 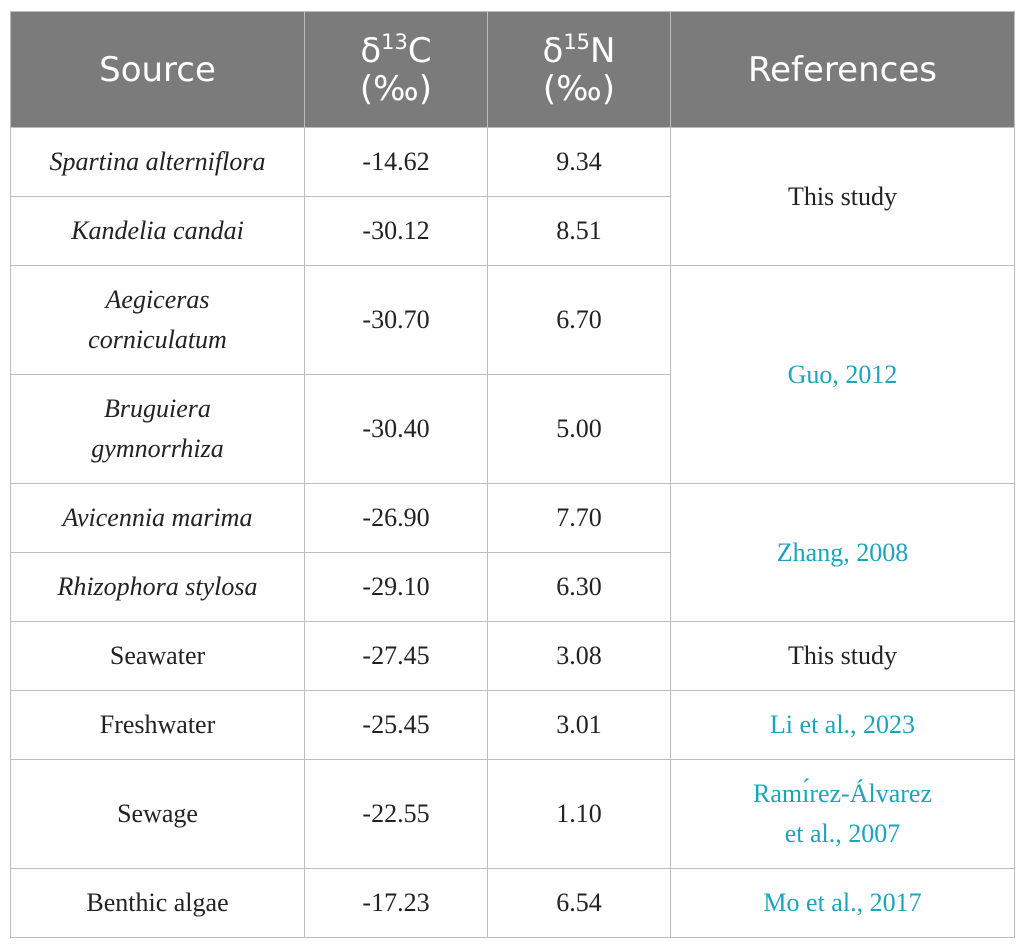 What do you see at coordinates (579, 903) in the screenshot?
I see `d15n-cell: 6.54` at bounding box center [579, 903].